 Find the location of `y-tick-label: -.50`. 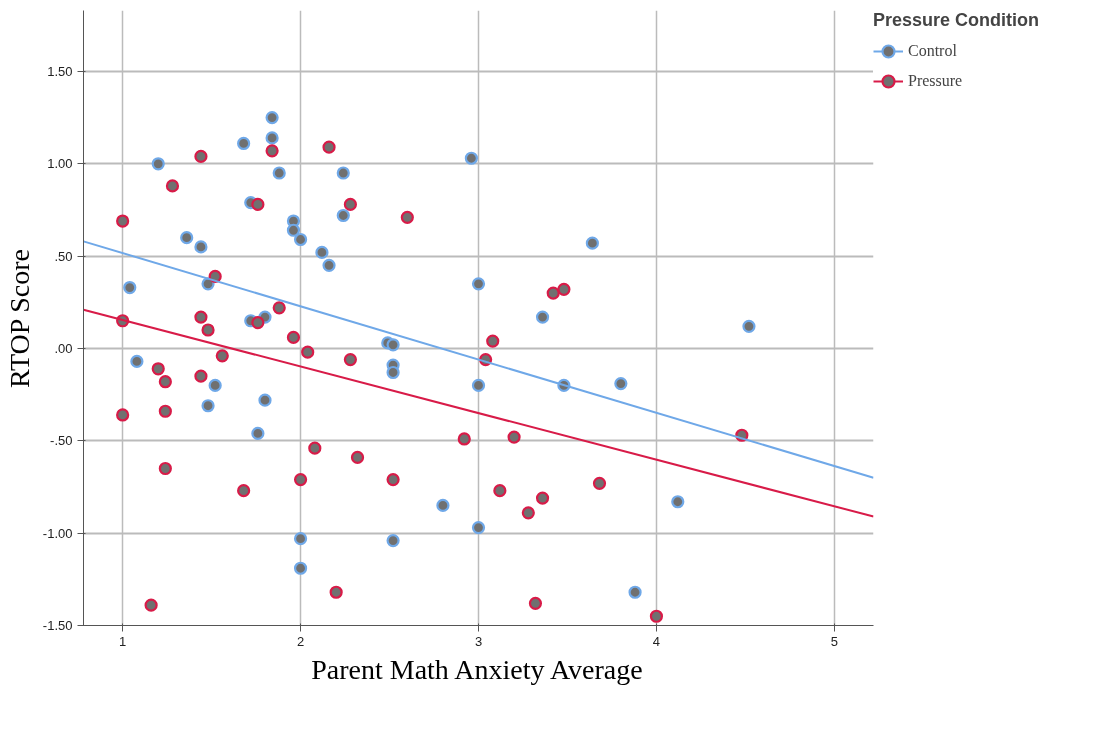

y-tick-label: -.50 is located at coordinates (61, 441).